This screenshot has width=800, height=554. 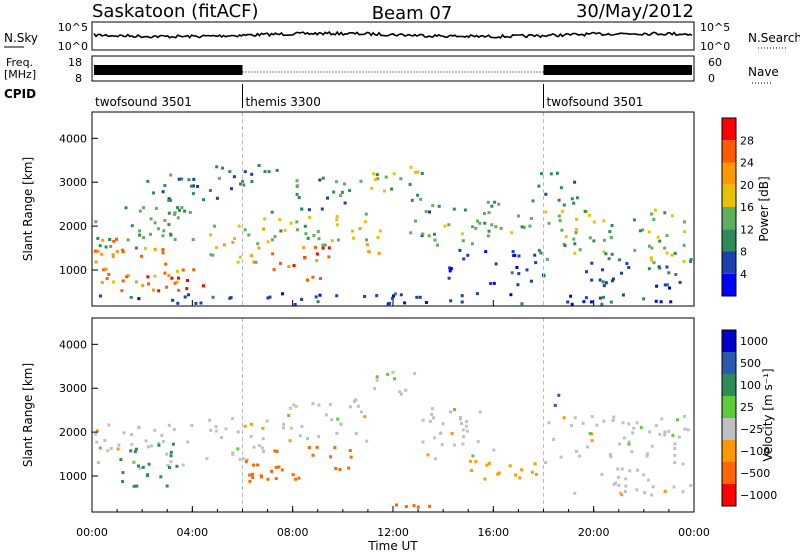 What do you see at coordinates (729, 451) in the screenshot?
I see `velocity-colorbar-swatch` at bounding box center [729, 451].